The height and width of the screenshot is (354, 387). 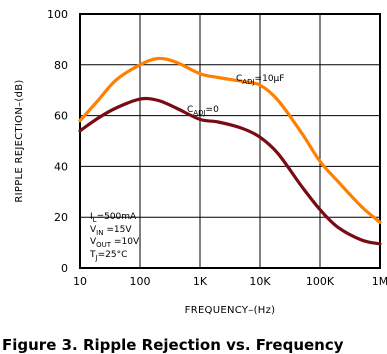 I want to click on x-tick-label-4: 100K, so click(x=320, y=281).